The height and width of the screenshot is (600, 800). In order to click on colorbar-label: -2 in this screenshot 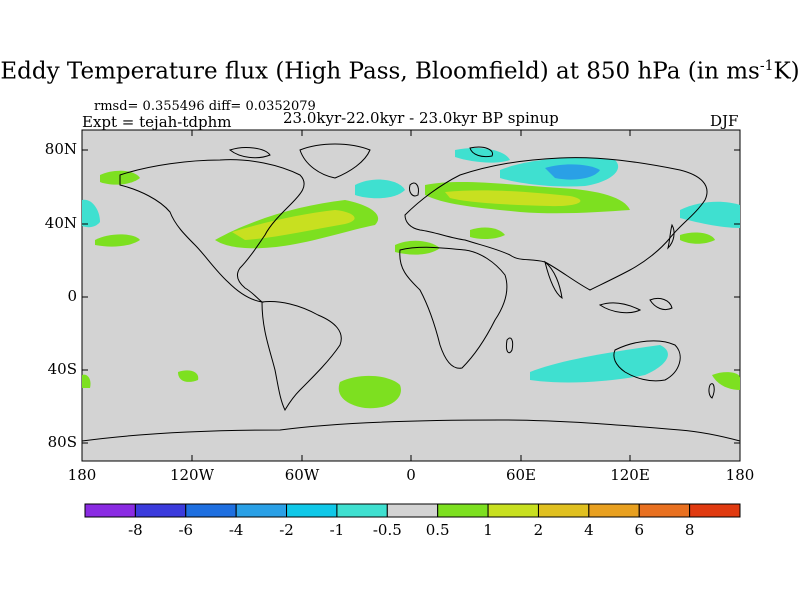, I will do `click(286, 530)`.